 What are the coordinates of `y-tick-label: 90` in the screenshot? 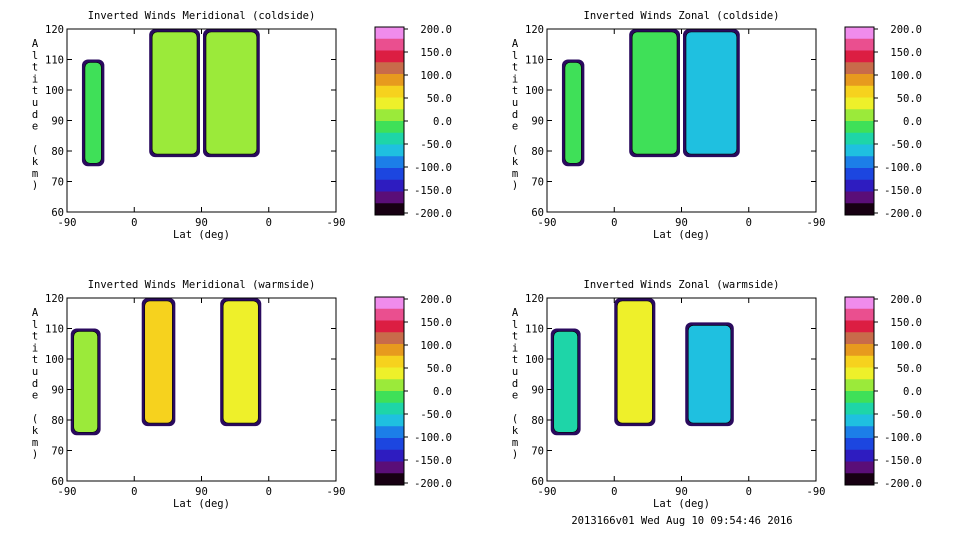 It's located at (57, 391).